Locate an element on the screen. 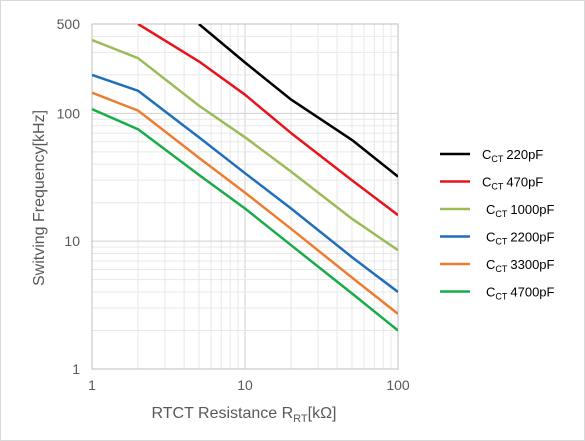 This screenshot has width=585, height=441. y-tick-label: 10 is located at coordinates (72, 241).